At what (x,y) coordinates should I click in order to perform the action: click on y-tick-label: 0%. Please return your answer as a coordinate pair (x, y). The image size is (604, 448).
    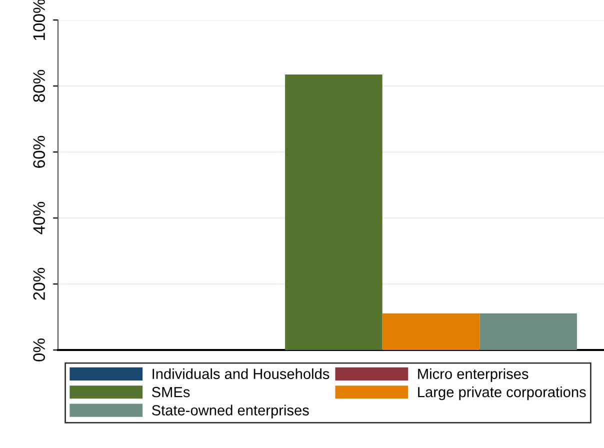
    Looking at the image, I should click on (39, 350).